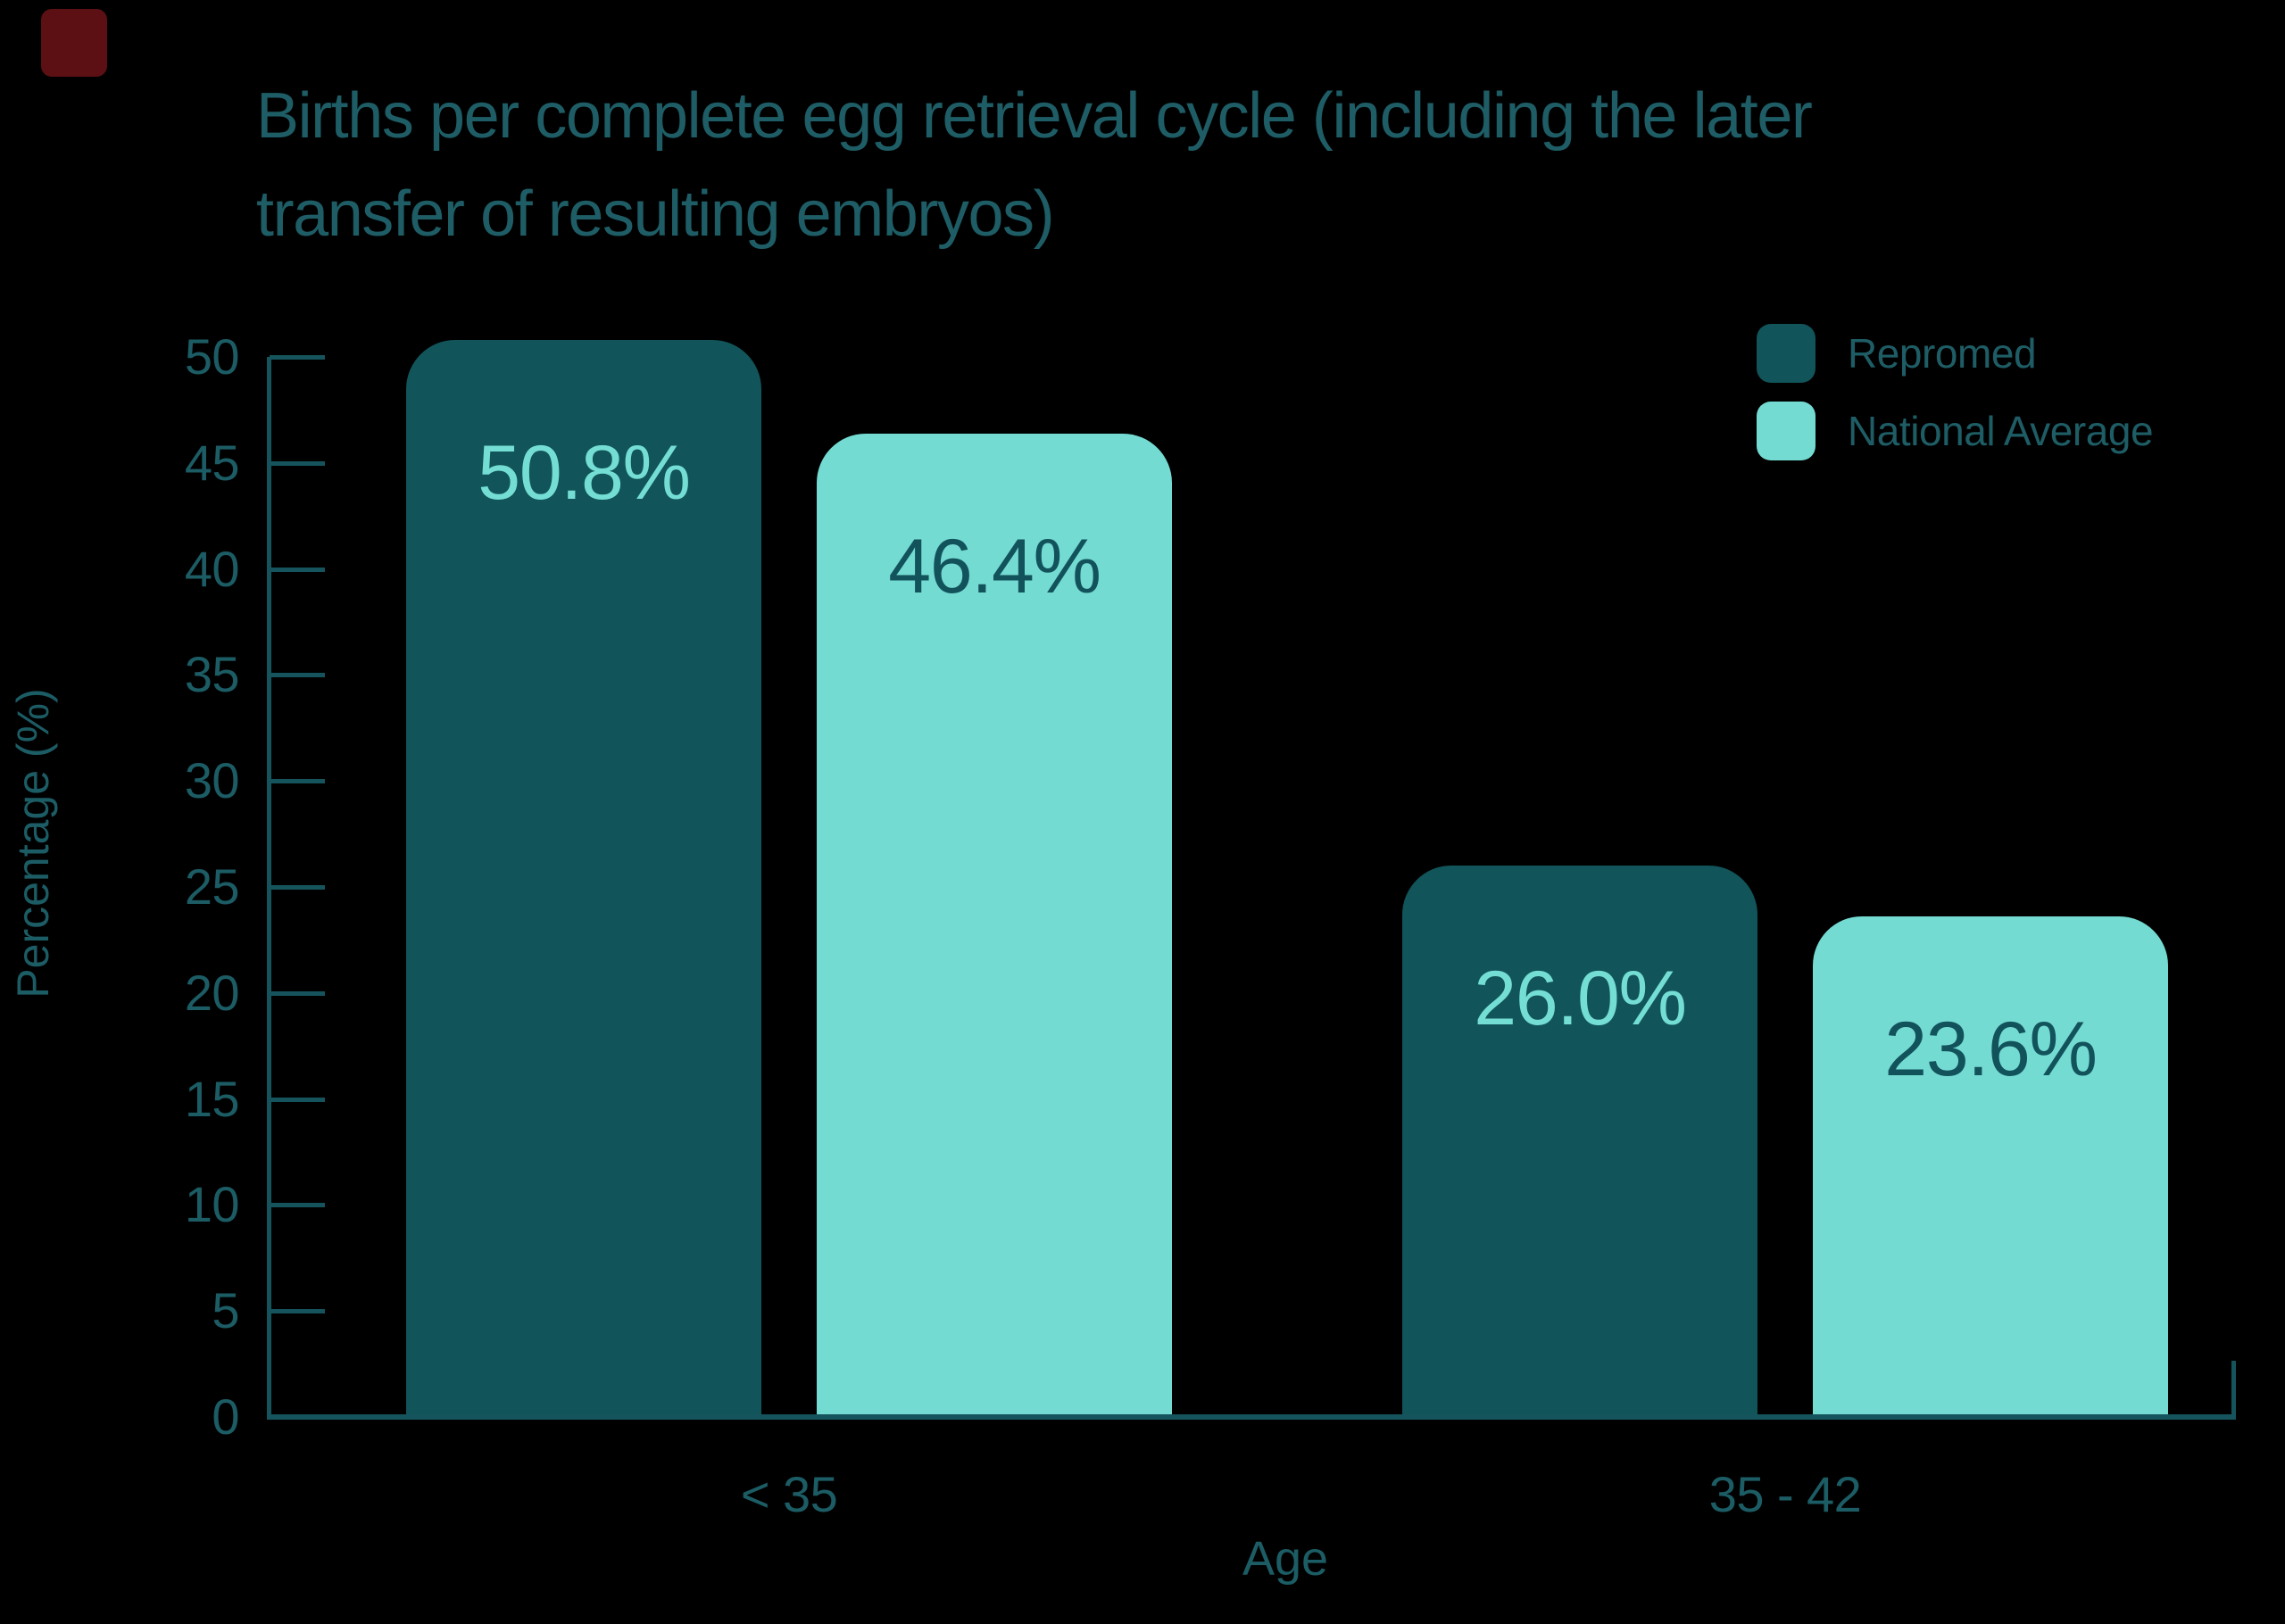 This screenshot has height=1624, width=2285. What do you see at coordinates (212, 1204) in the screenshot?
I see `y-tick-label: 10` at bounding box center [212, 1204].